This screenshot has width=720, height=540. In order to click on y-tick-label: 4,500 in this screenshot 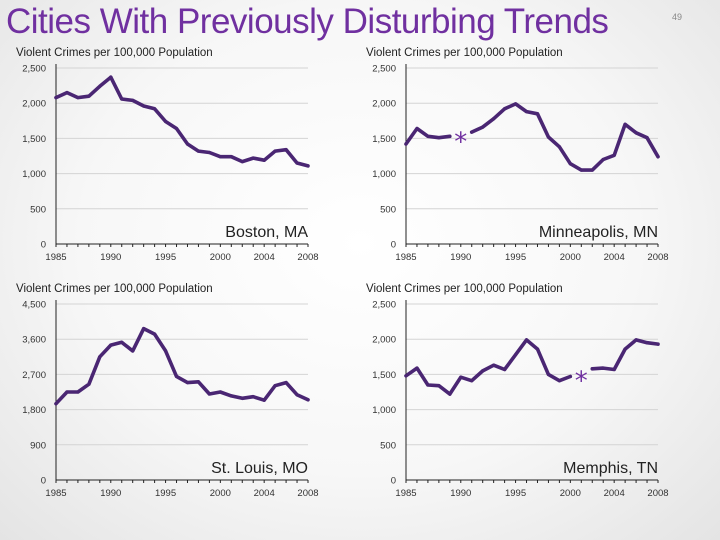, I will do `click(34, 305)`.